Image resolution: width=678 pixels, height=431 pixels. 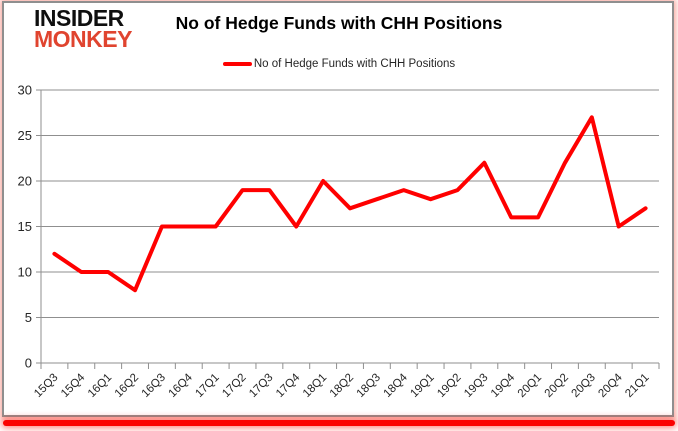 What do you see at coordinates (369, 386) in the screenshot?
I see `x-axis-tick-label: 18Q3` at bounding box center [369, 386].